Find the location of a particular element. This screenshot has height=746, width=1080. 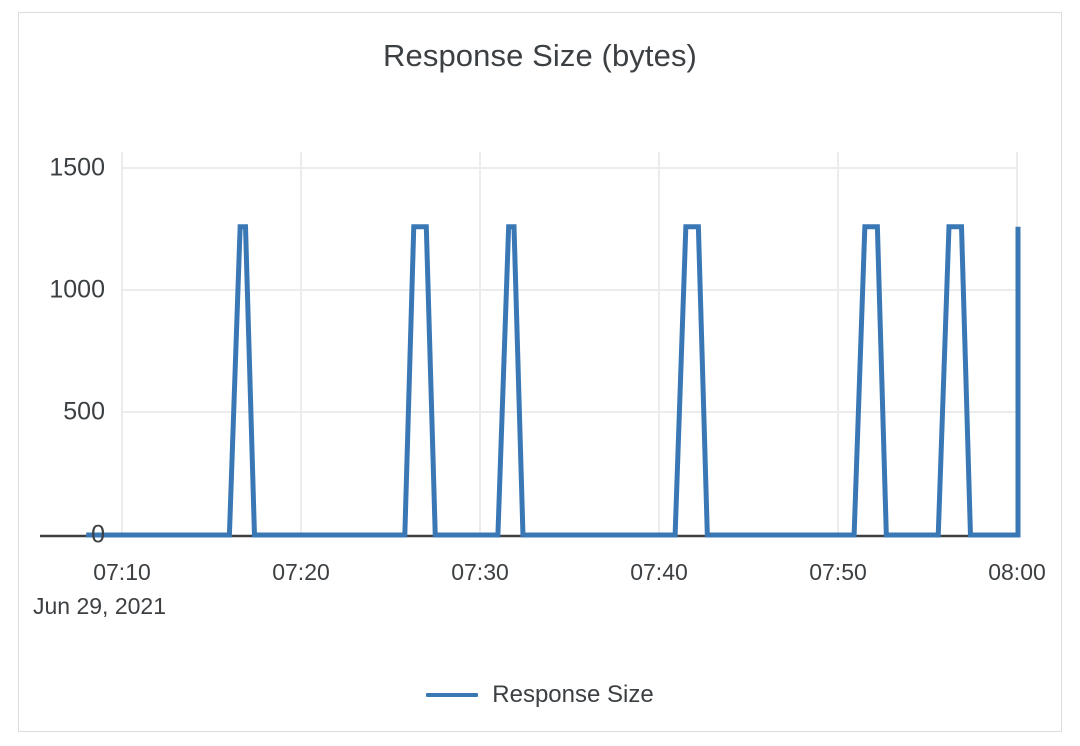

y-axis-tick-labels: 1500 1000 500 0 is located at coordinates (52, 373).